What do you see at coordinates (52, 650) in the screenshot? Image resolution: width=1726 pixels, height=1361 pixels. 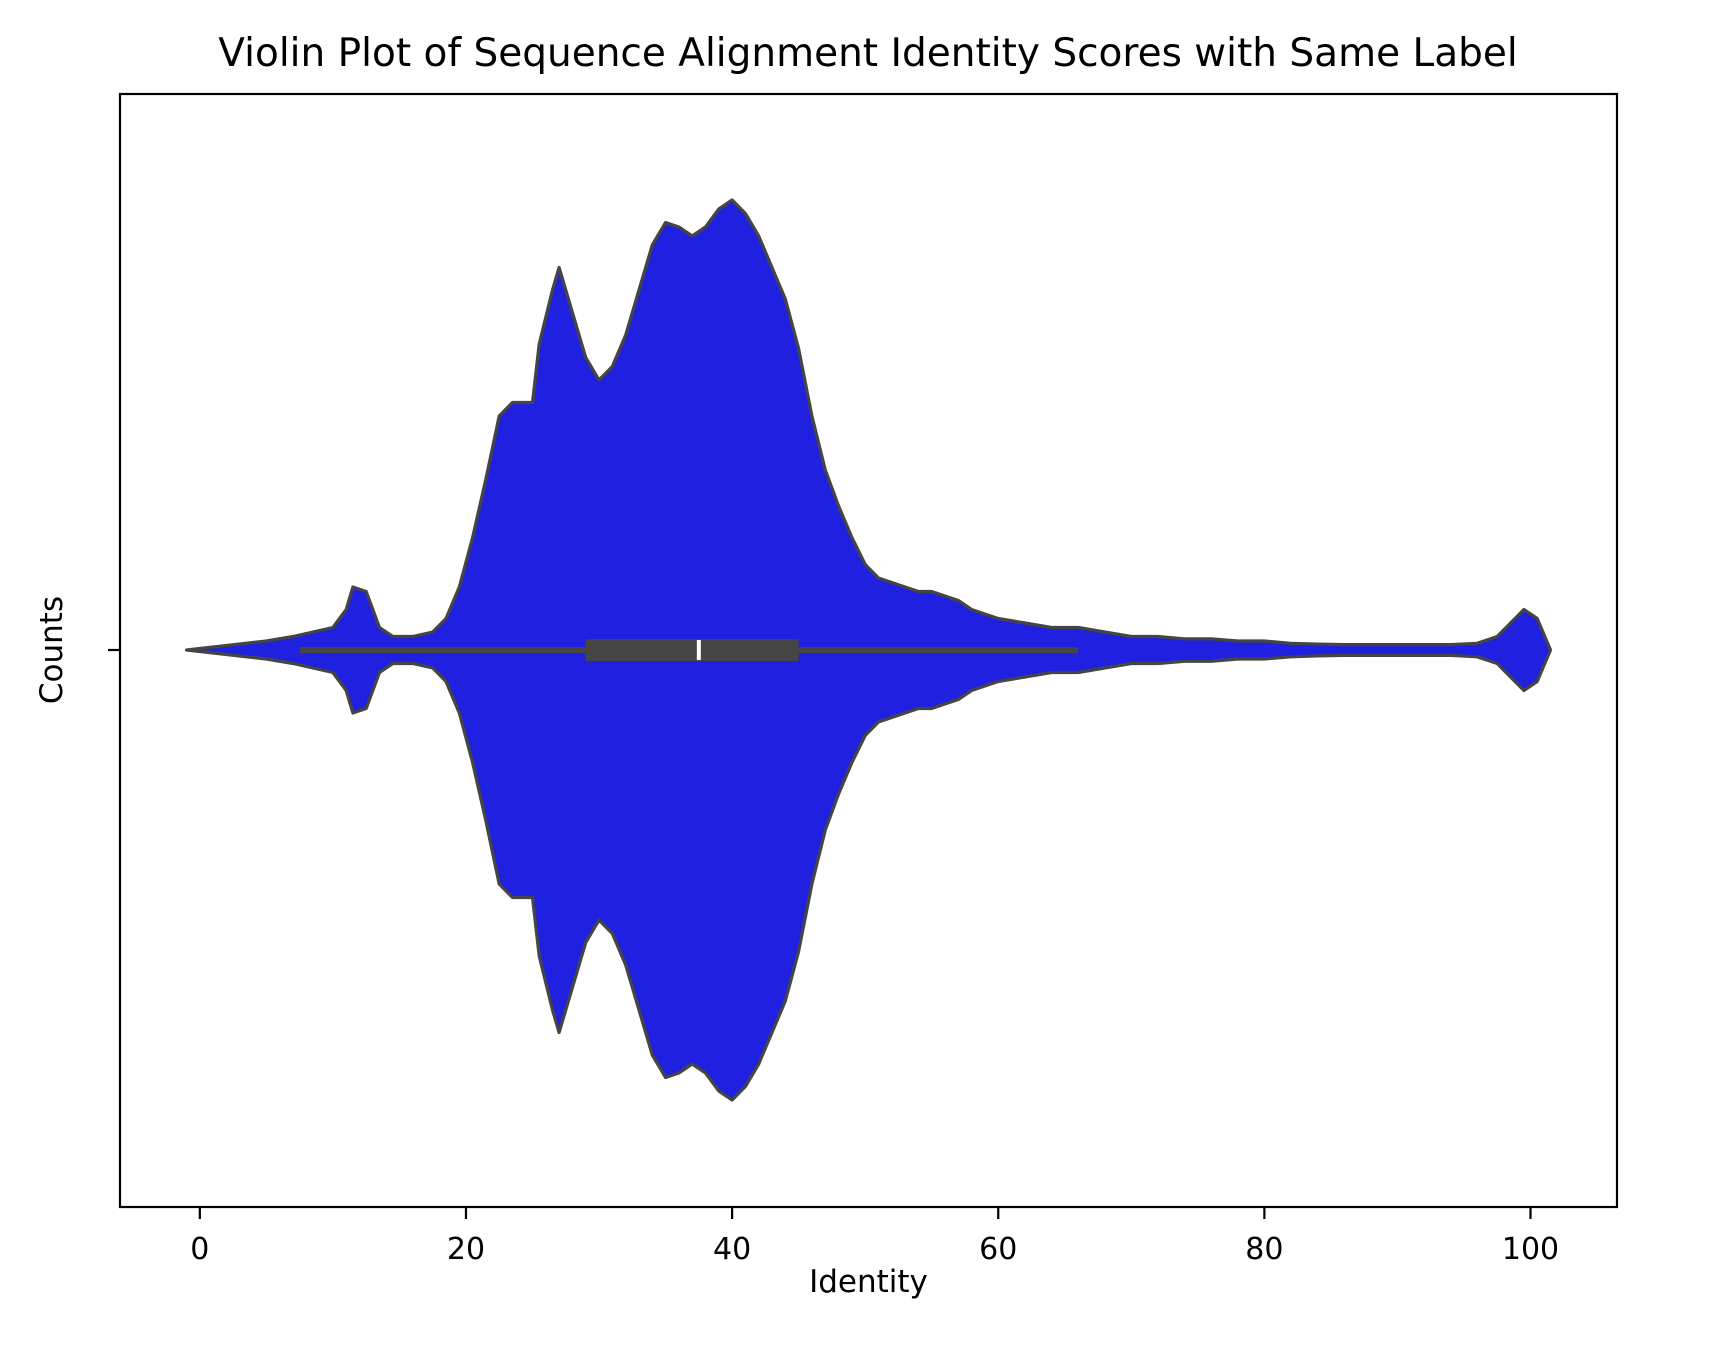 I see `y-axis-label: Counts` at bounding box center [52, 650].